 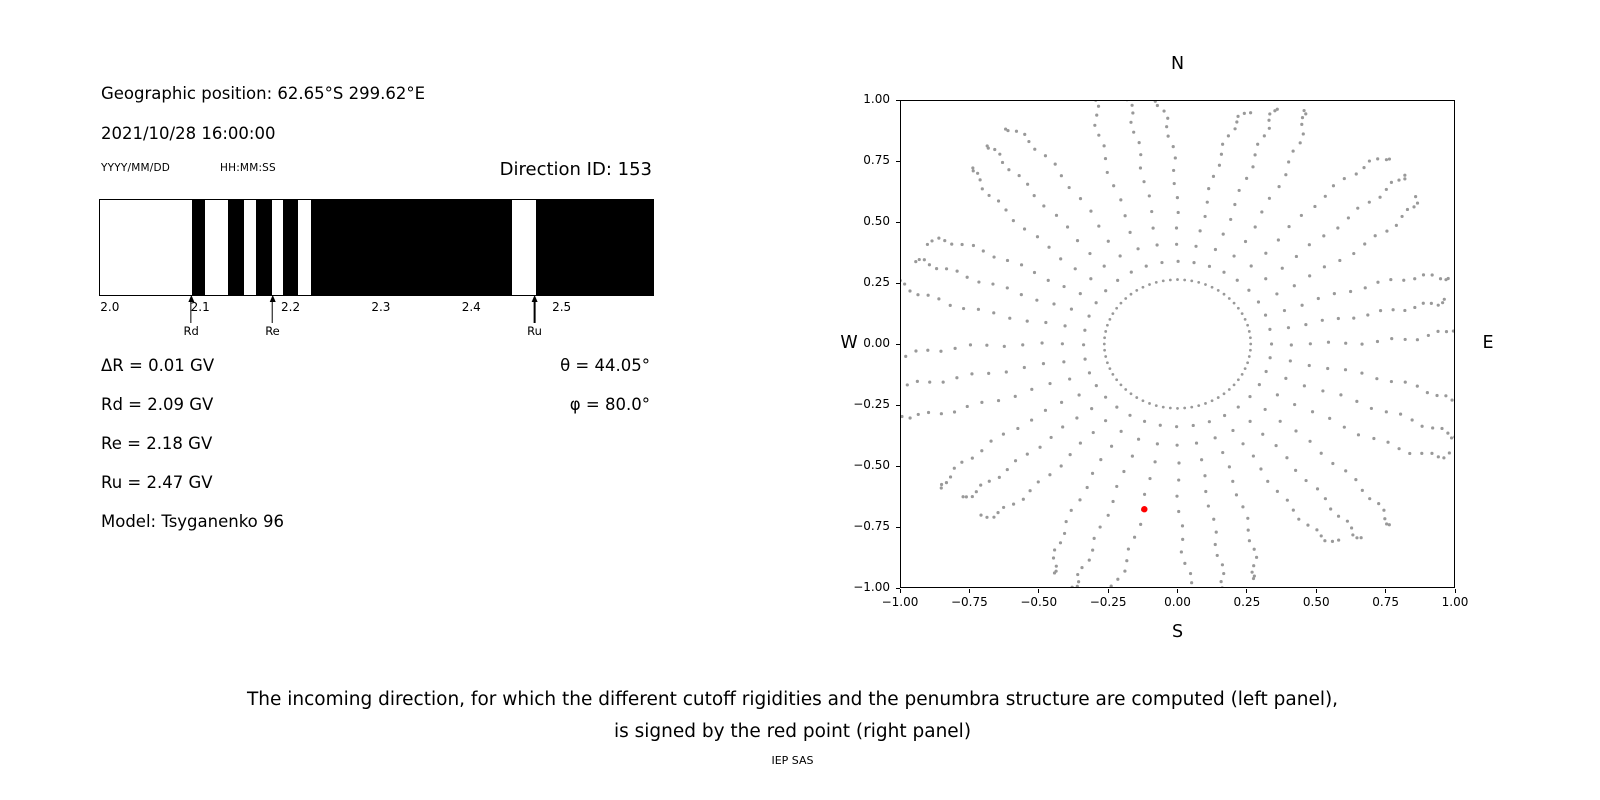 I want to click on direction-id-label: Direction ID: 153, so click(x=575, y=169).